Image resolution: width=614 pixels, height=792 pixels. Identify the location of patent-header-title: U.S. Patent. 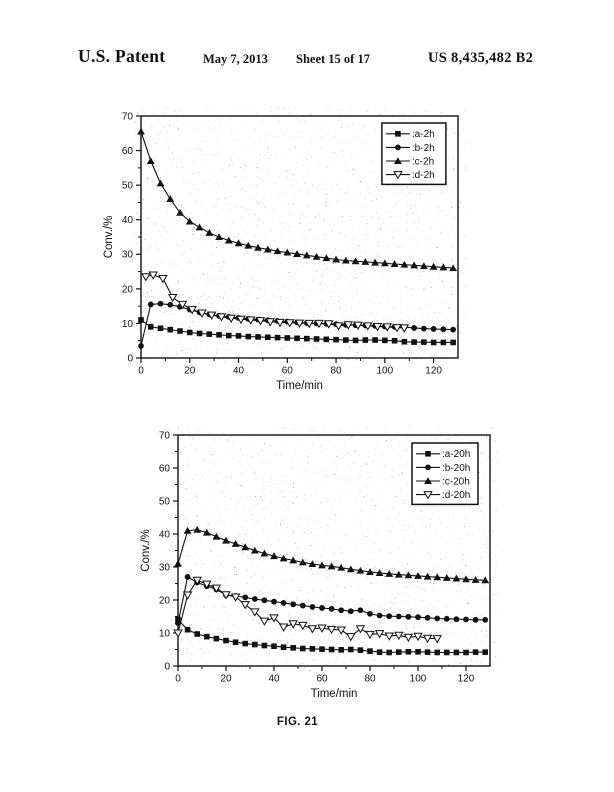
(122, 56).